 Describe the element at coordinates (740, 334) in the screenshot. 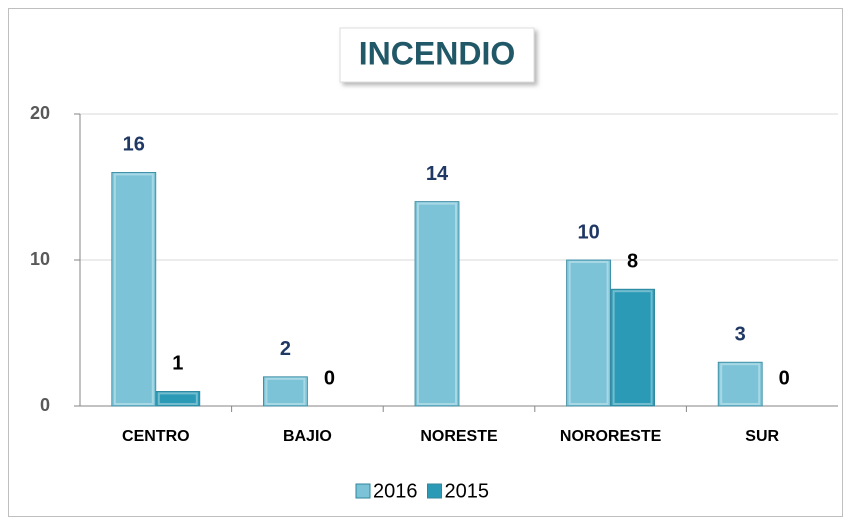

I see `data-label: 3` at that location.